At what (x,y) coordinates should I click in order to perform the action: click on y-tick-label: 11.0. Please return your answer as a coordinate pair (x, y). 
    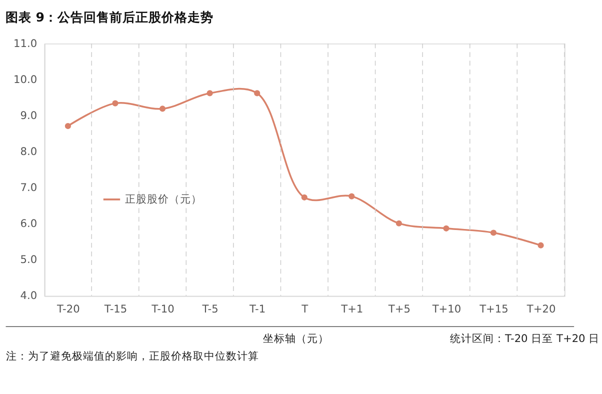
    Looking at the image, I should click on (26, 44).